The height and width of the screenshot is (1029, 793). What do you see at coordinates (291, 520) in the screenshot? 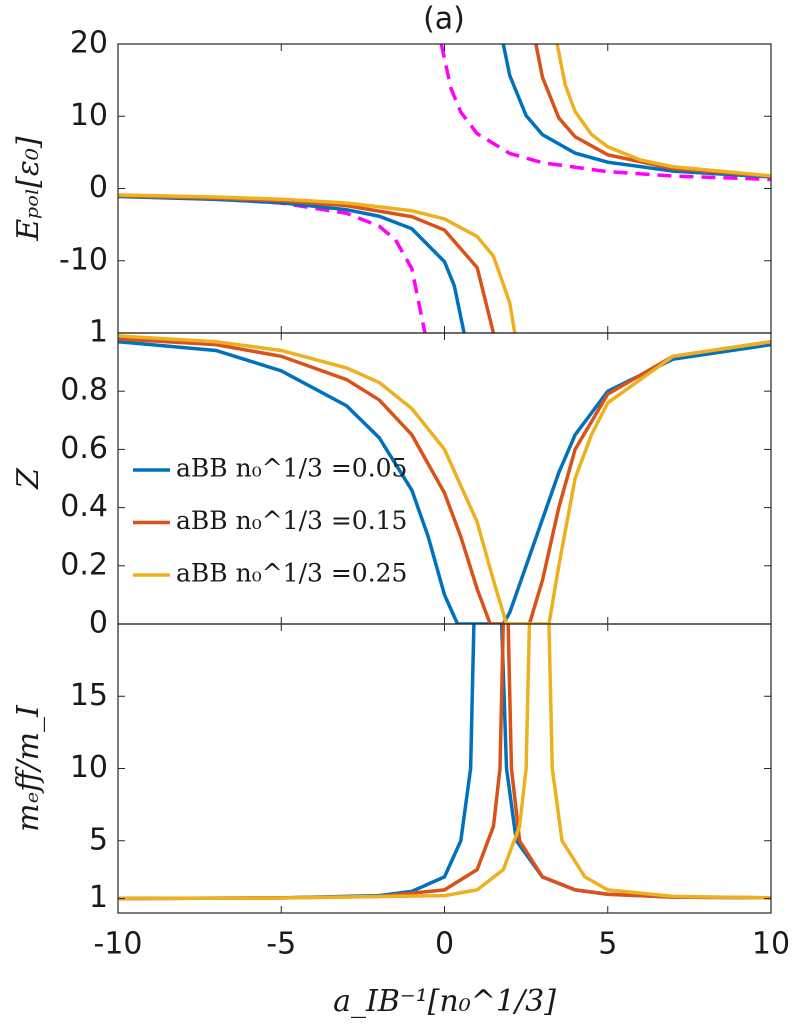
I see `legend-label: aBB n₀^1/3 =0.15` at bounding box center [291, 520].